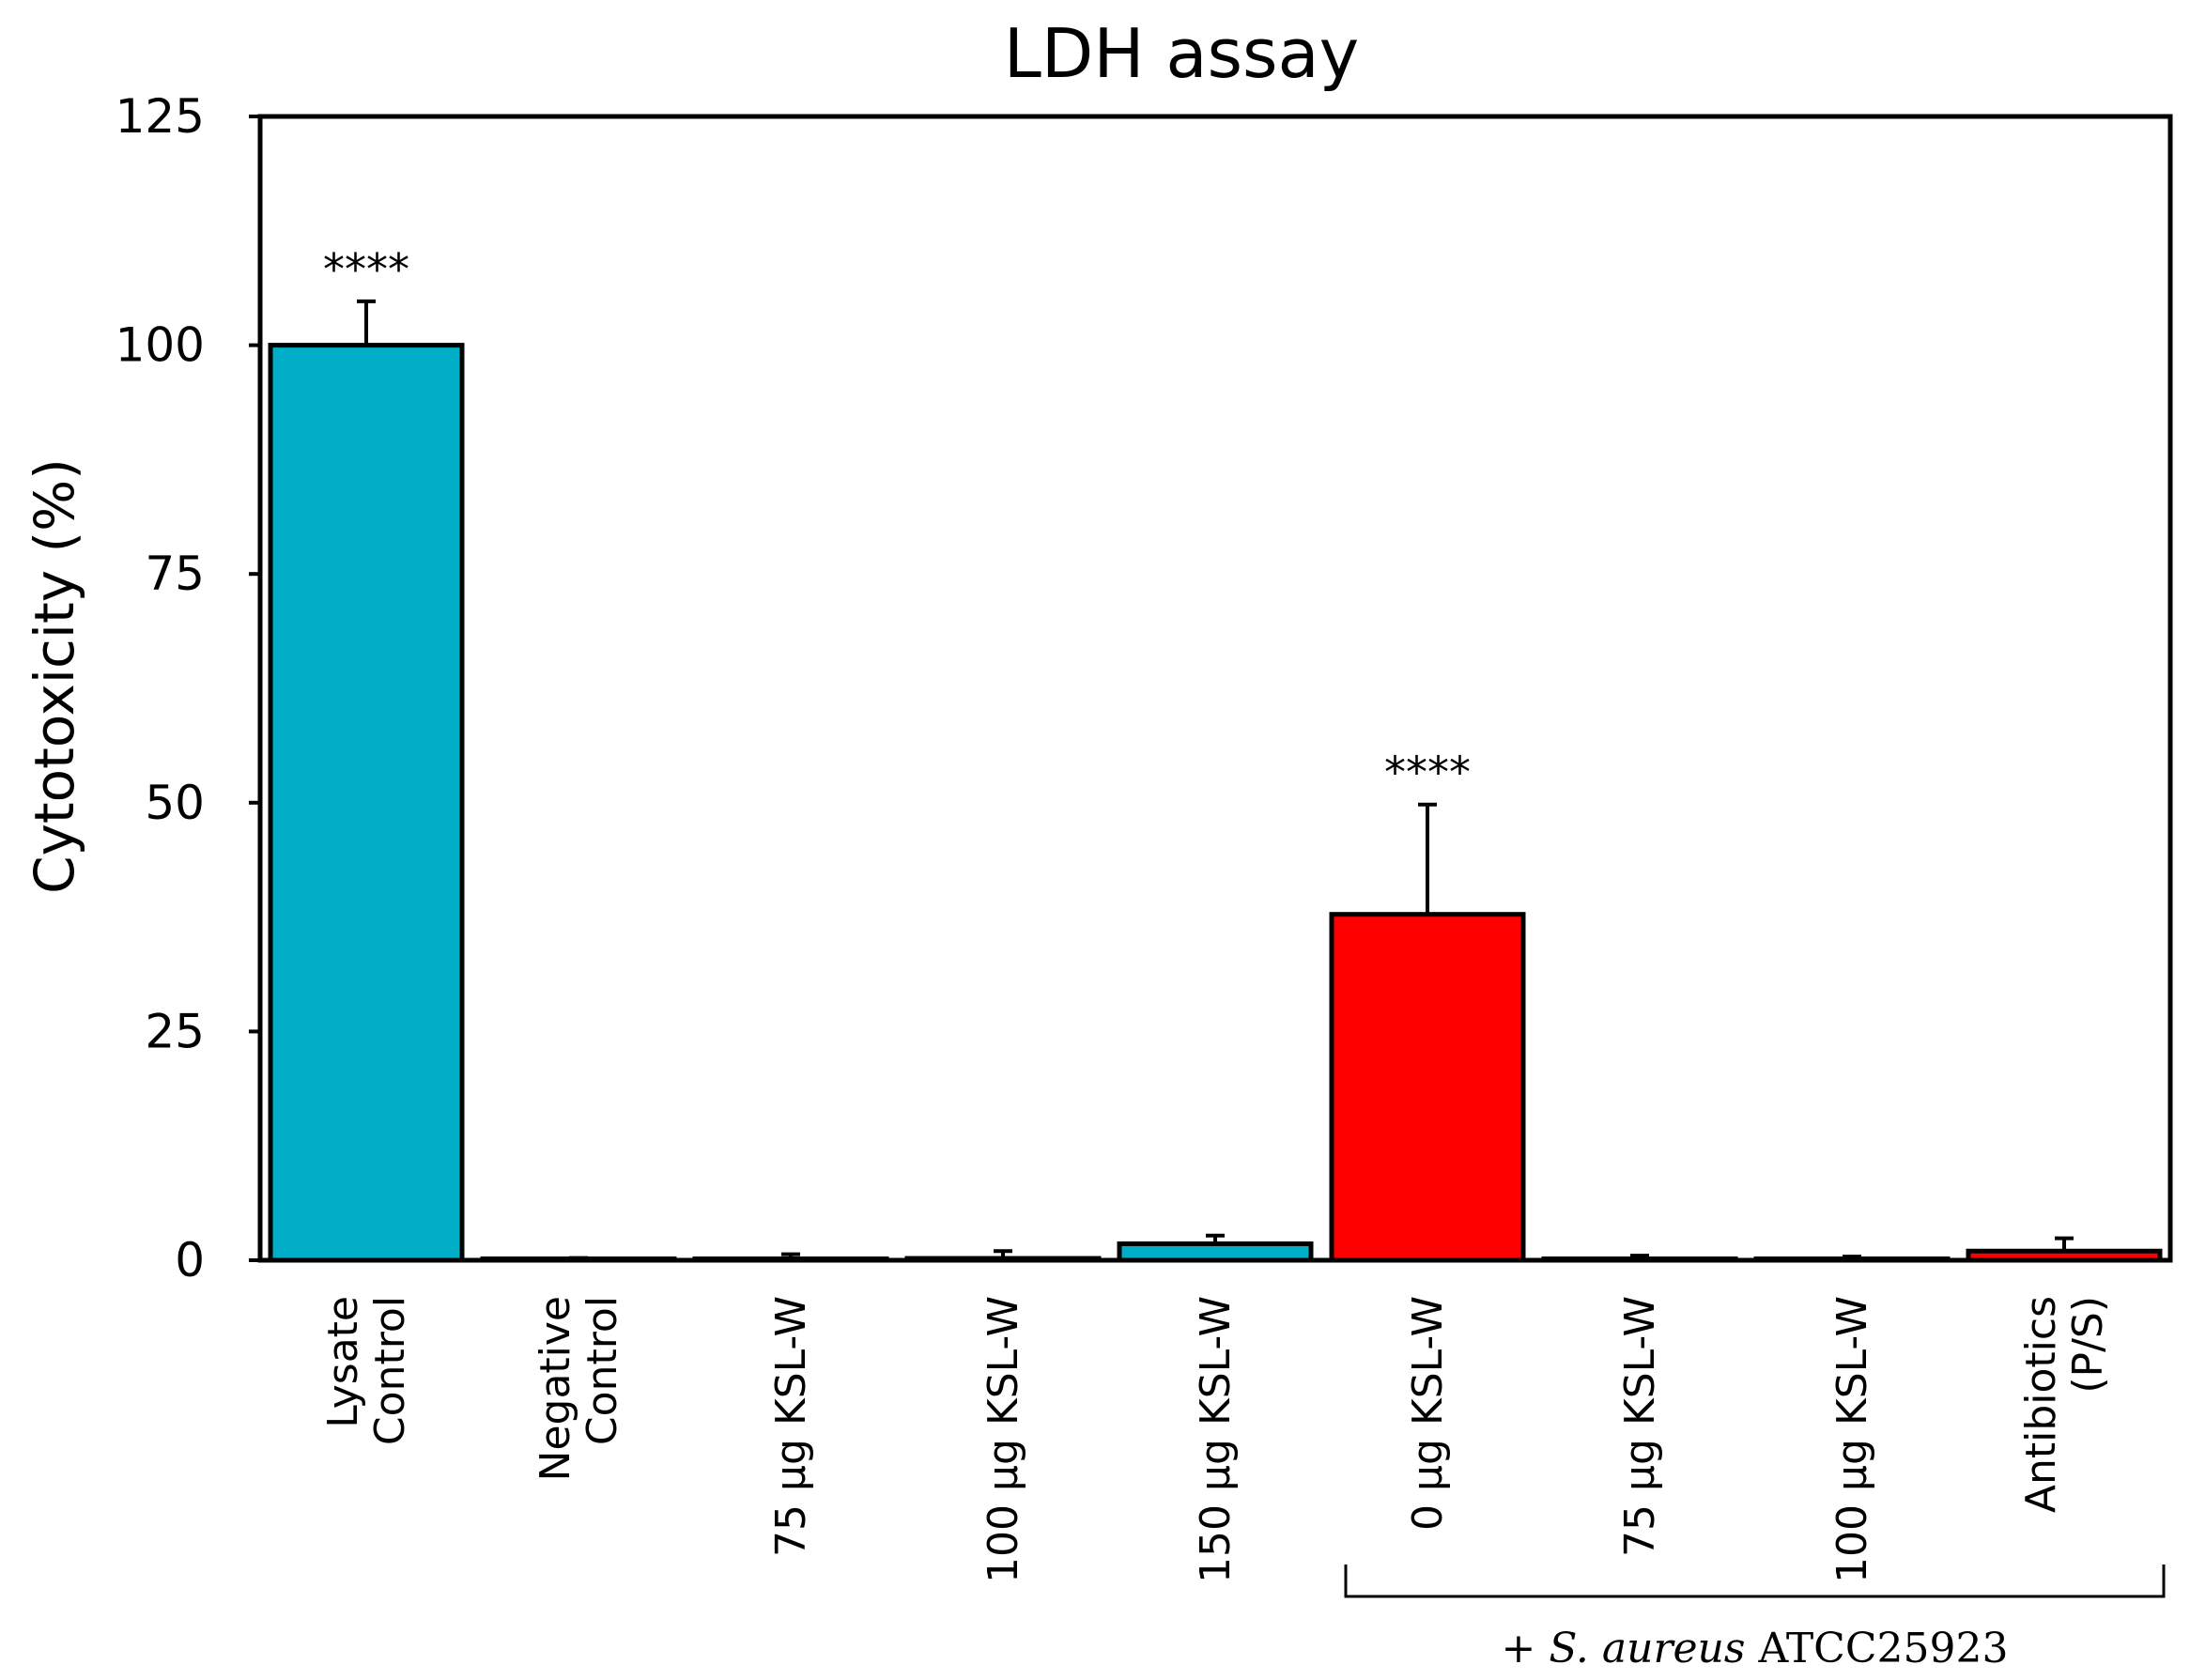 This screenshot has height=1680, width=2190. I want to click on x-tick-label-line: (P/S), so click(2088, 1345).